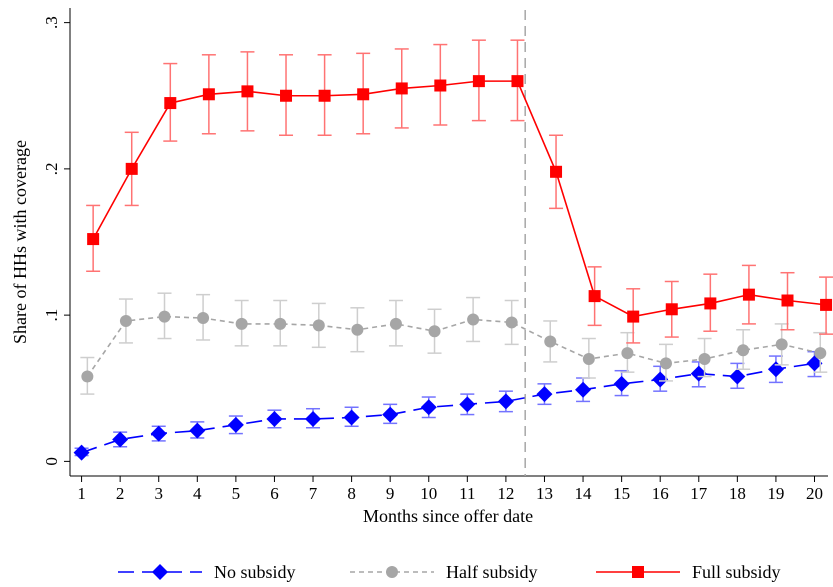 The width and height of the screenshot is (833, 587). Describe the element at coordinates (737, 493) in the screenshot. I see `x-tick-label: 18` at that location.